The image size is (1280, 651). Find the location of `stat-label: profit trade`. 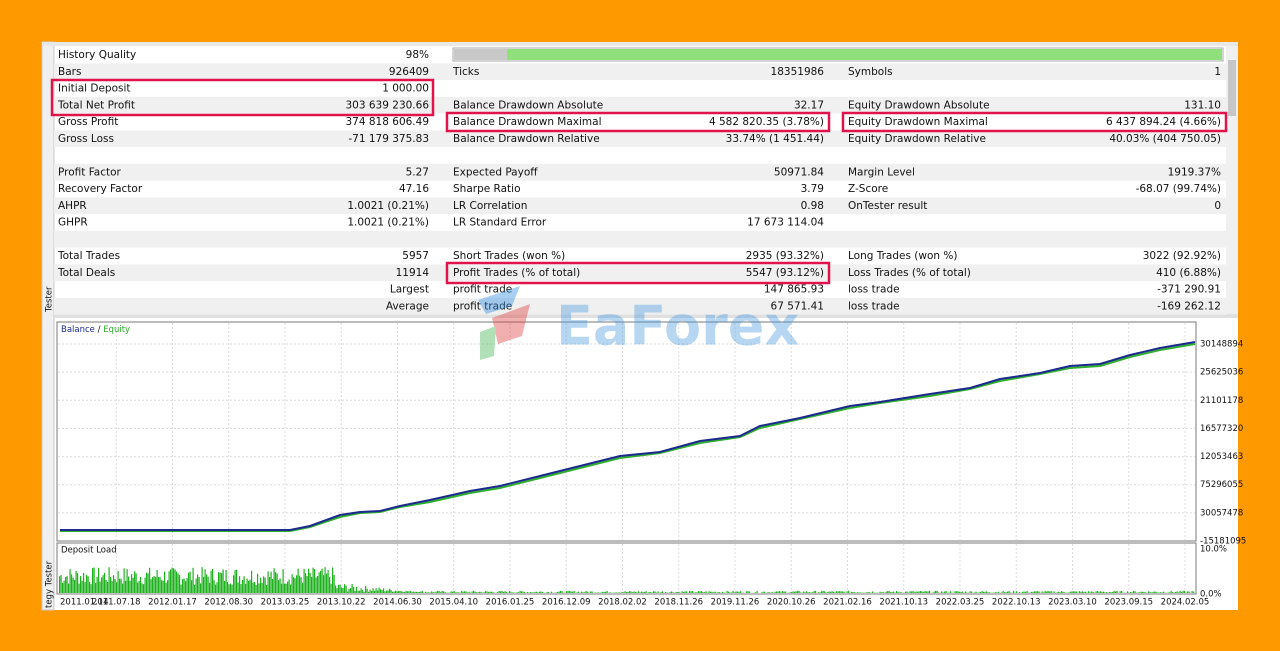

stat-label: profit trade is located at coordinates (482, 290).